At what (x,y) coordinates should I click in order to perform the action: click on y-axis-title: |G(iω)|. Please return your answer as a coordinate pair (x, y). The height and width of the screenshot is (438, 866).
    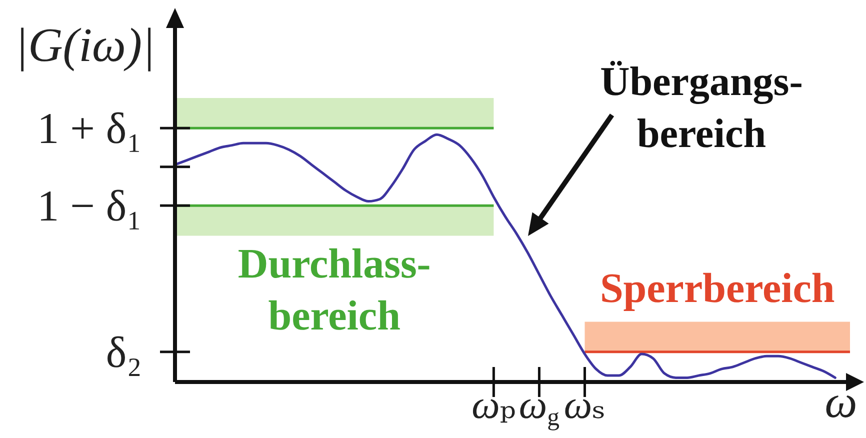
    Looking at the image, I should click on (85, 45).